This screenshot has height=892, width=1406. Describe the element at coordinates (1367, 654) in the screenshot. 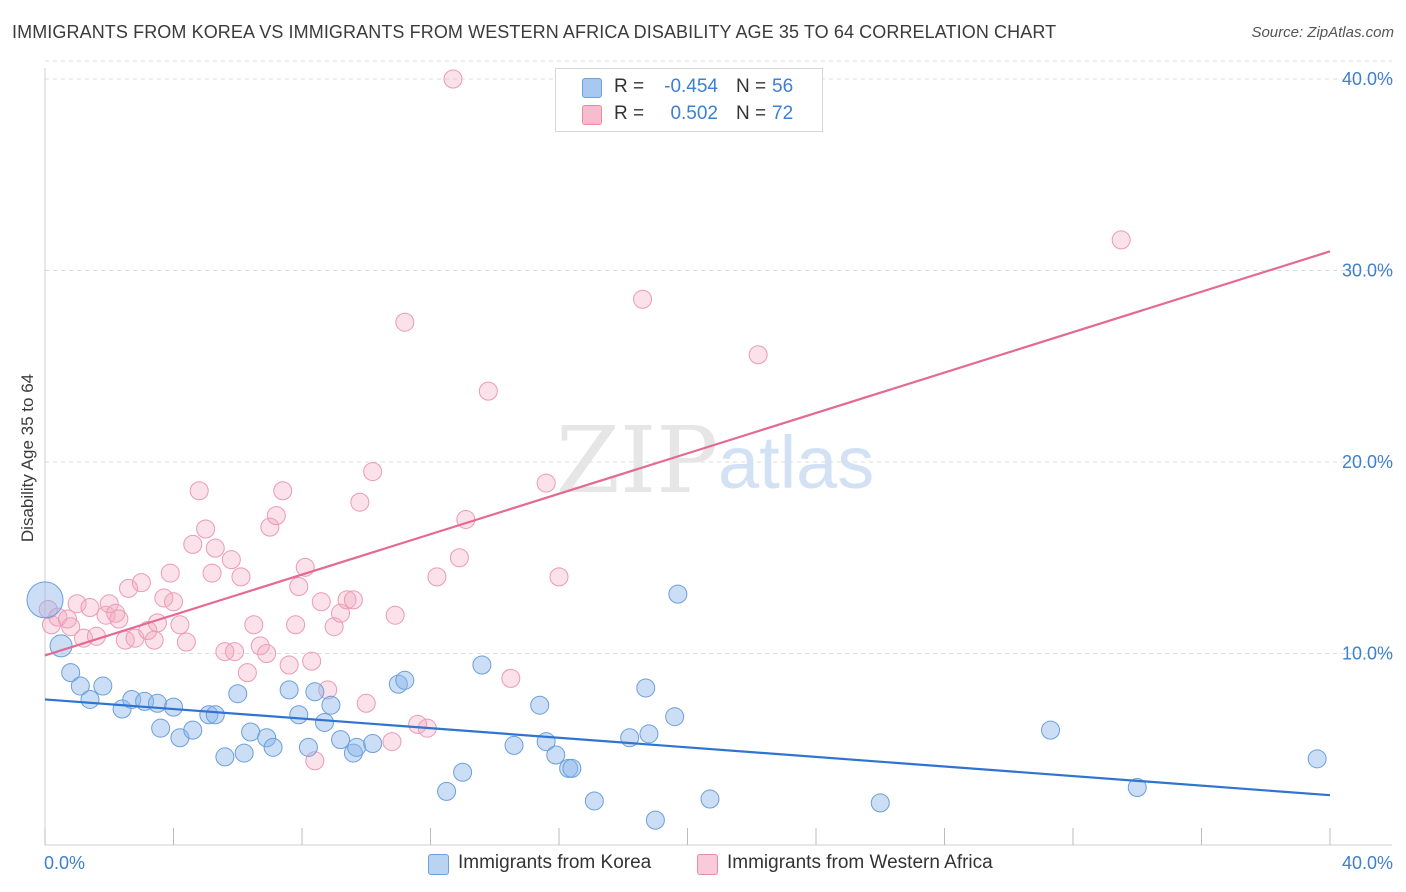

I see `y-tick-label: 10.0%` at that location.